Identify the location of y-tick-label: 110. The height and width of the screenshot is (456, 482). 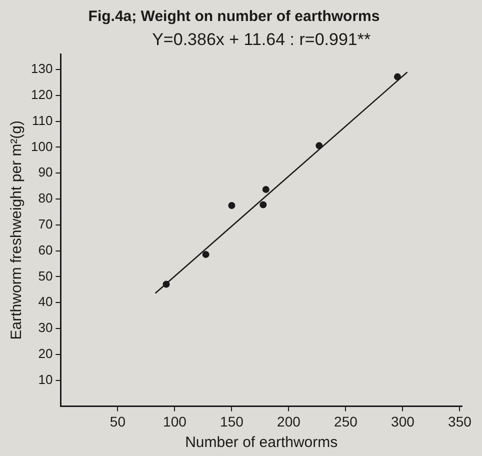
(42, 120).